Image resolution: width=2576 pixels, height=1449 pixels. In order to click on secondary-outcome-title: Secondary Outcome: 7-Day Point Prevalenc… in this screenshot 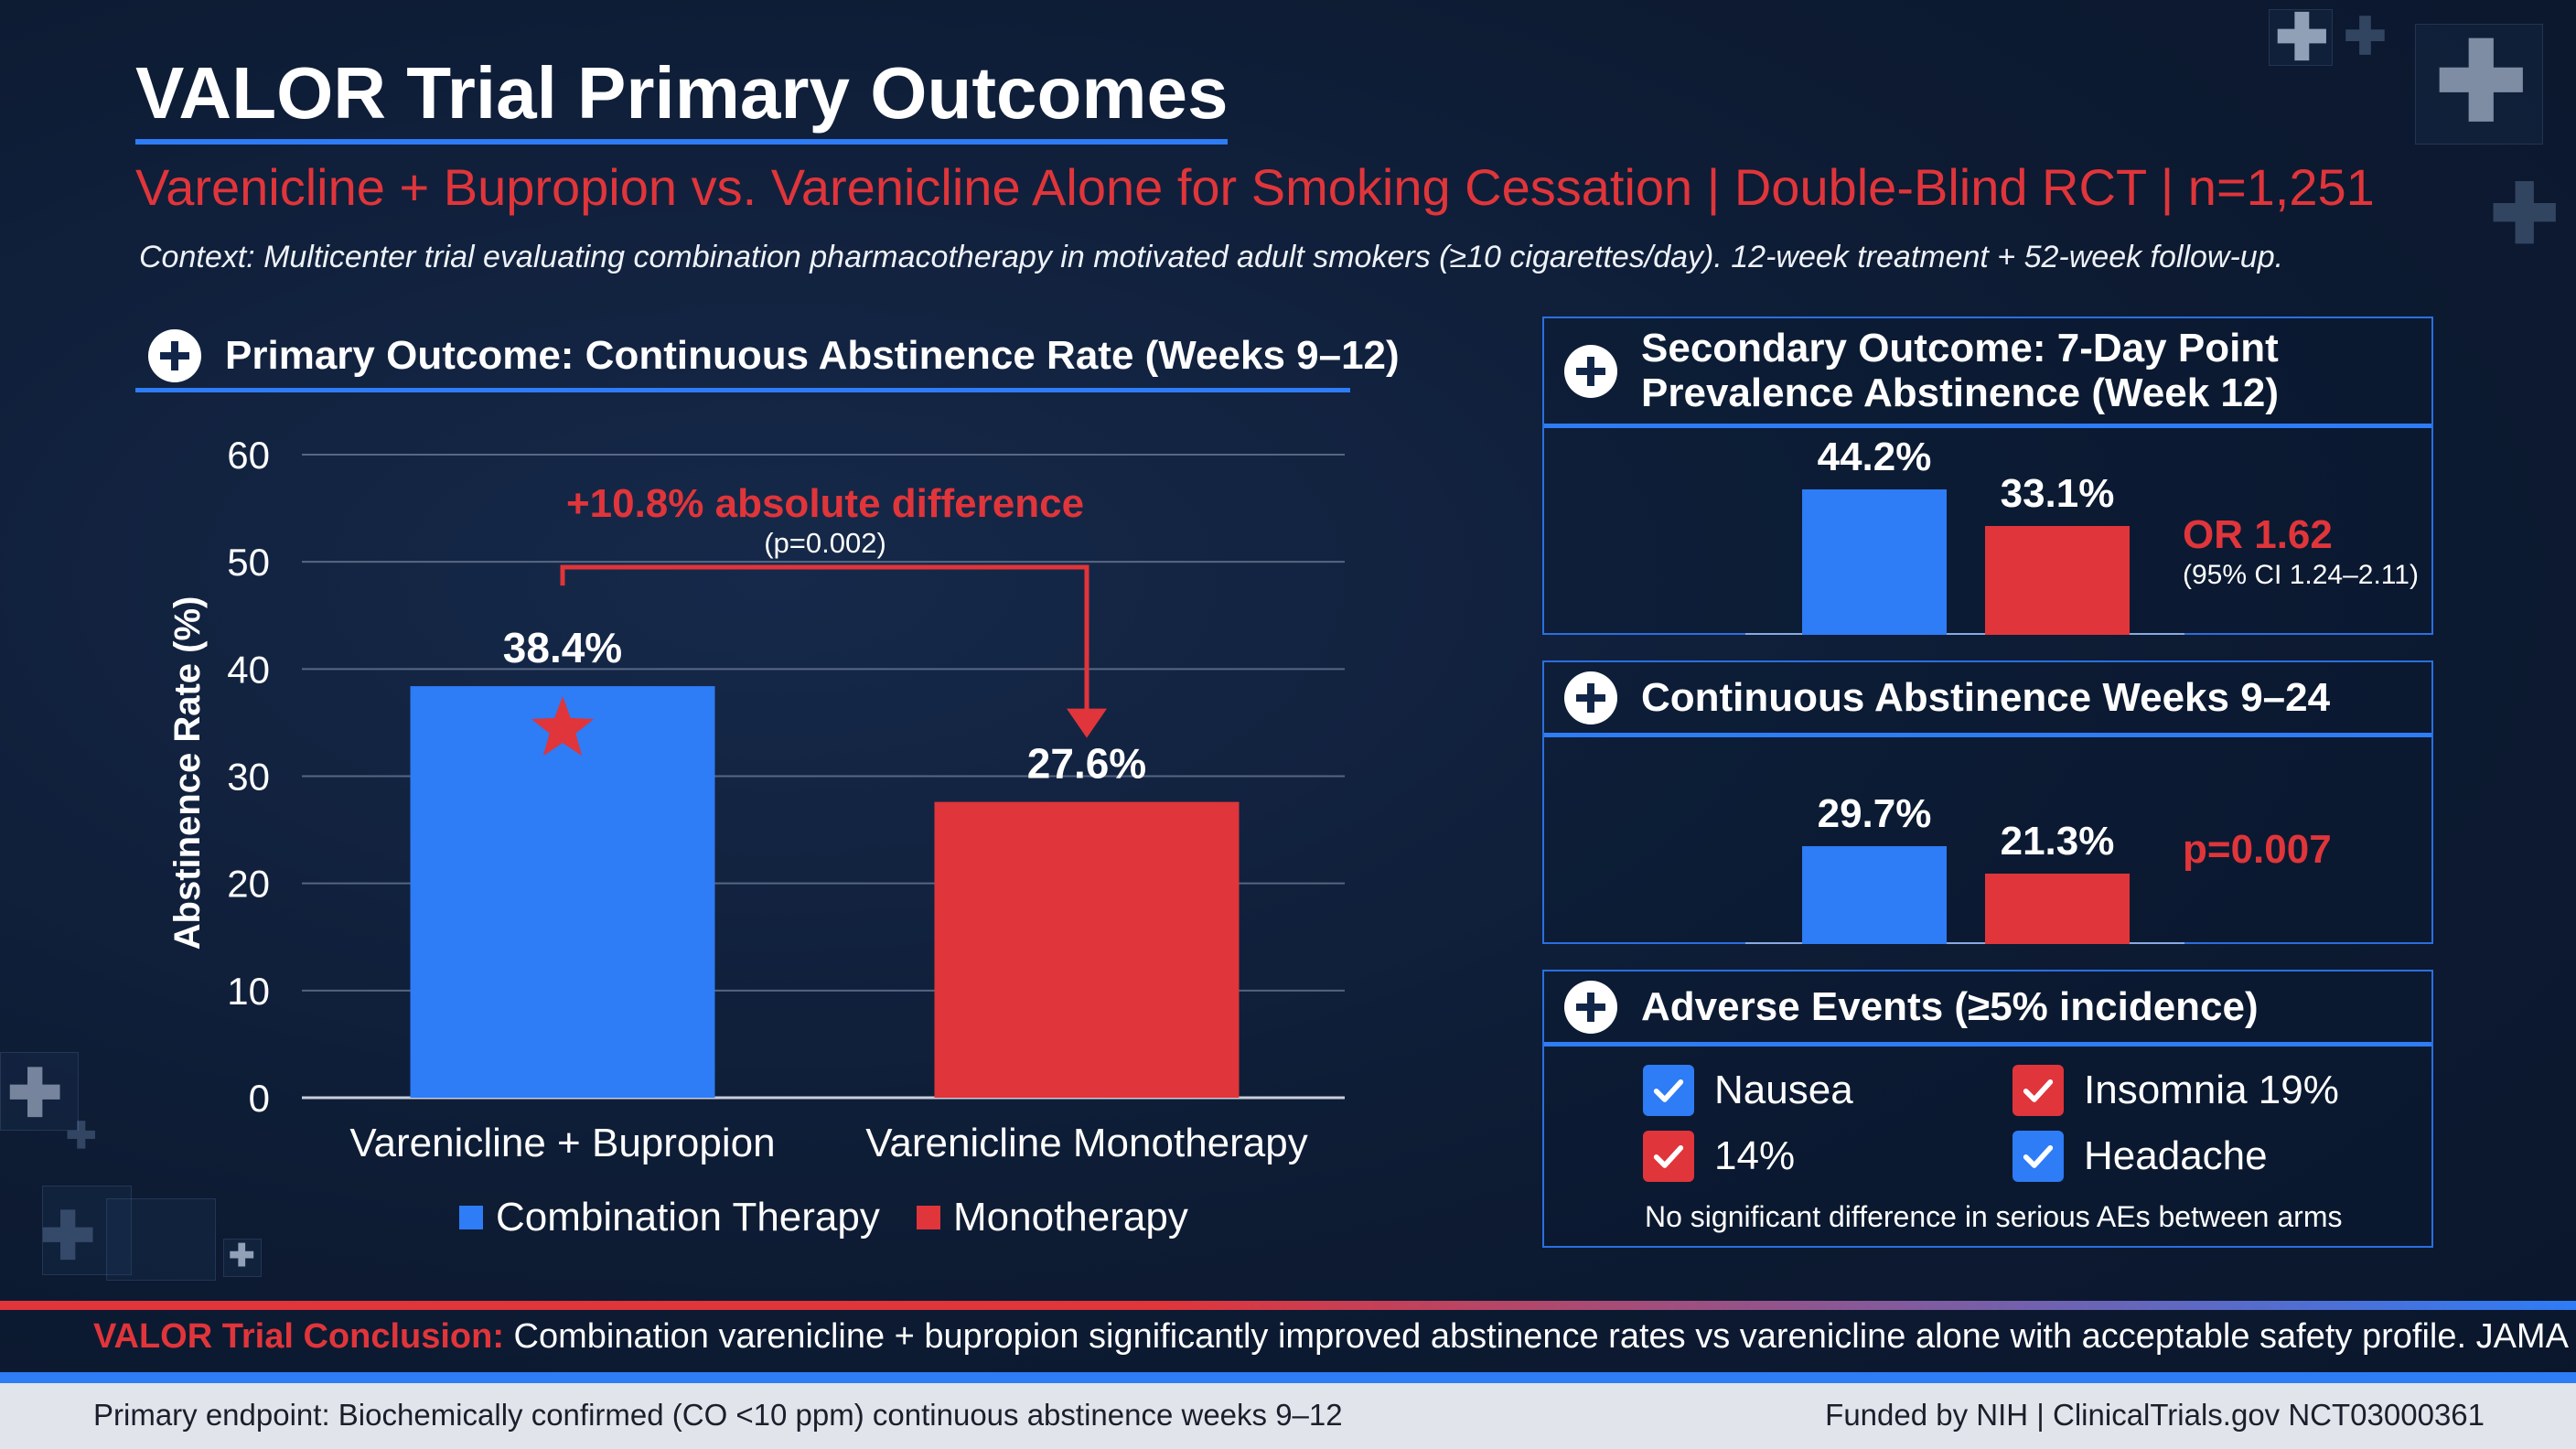, I will do `click(1960, 371)`.